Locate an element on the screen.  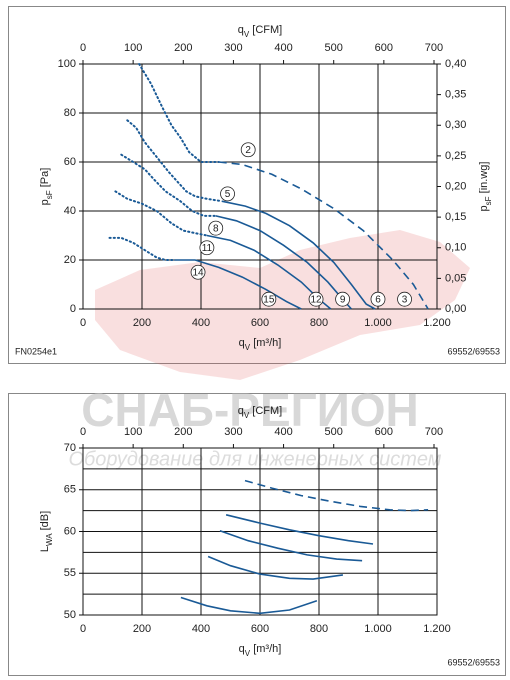
annotation: 6 is located at coordinates (378, 299).